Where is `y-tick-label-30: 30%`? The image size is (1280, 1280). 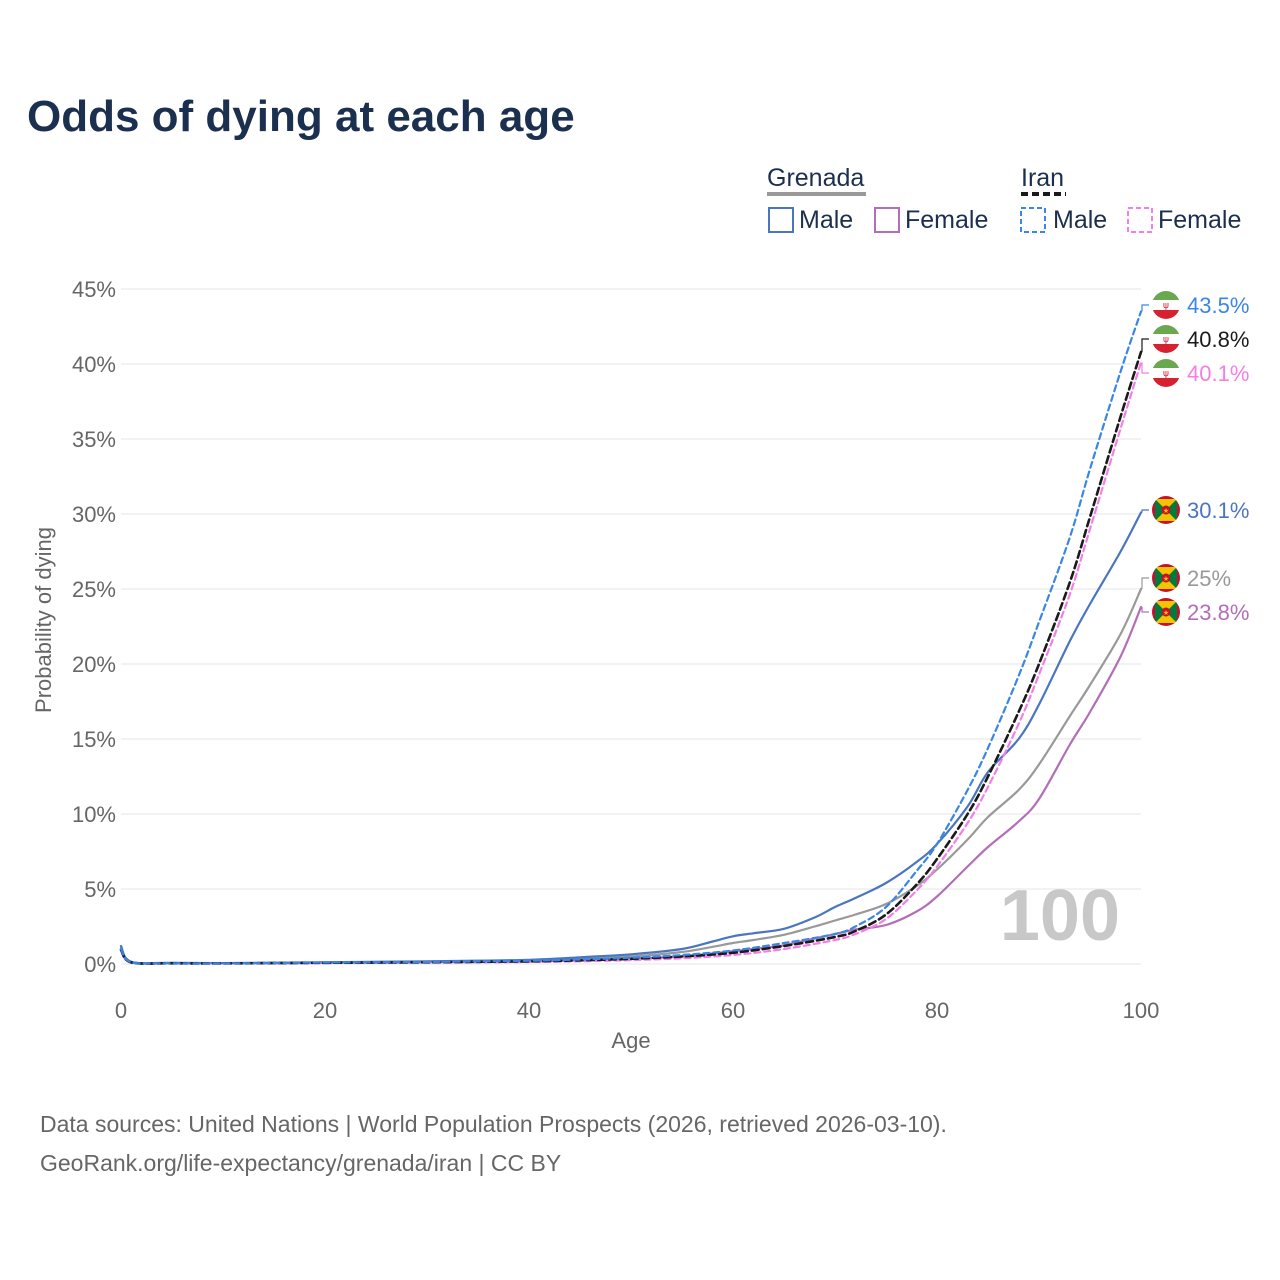
y-tick-label-30: 30% is located at coordinates (94, 514).